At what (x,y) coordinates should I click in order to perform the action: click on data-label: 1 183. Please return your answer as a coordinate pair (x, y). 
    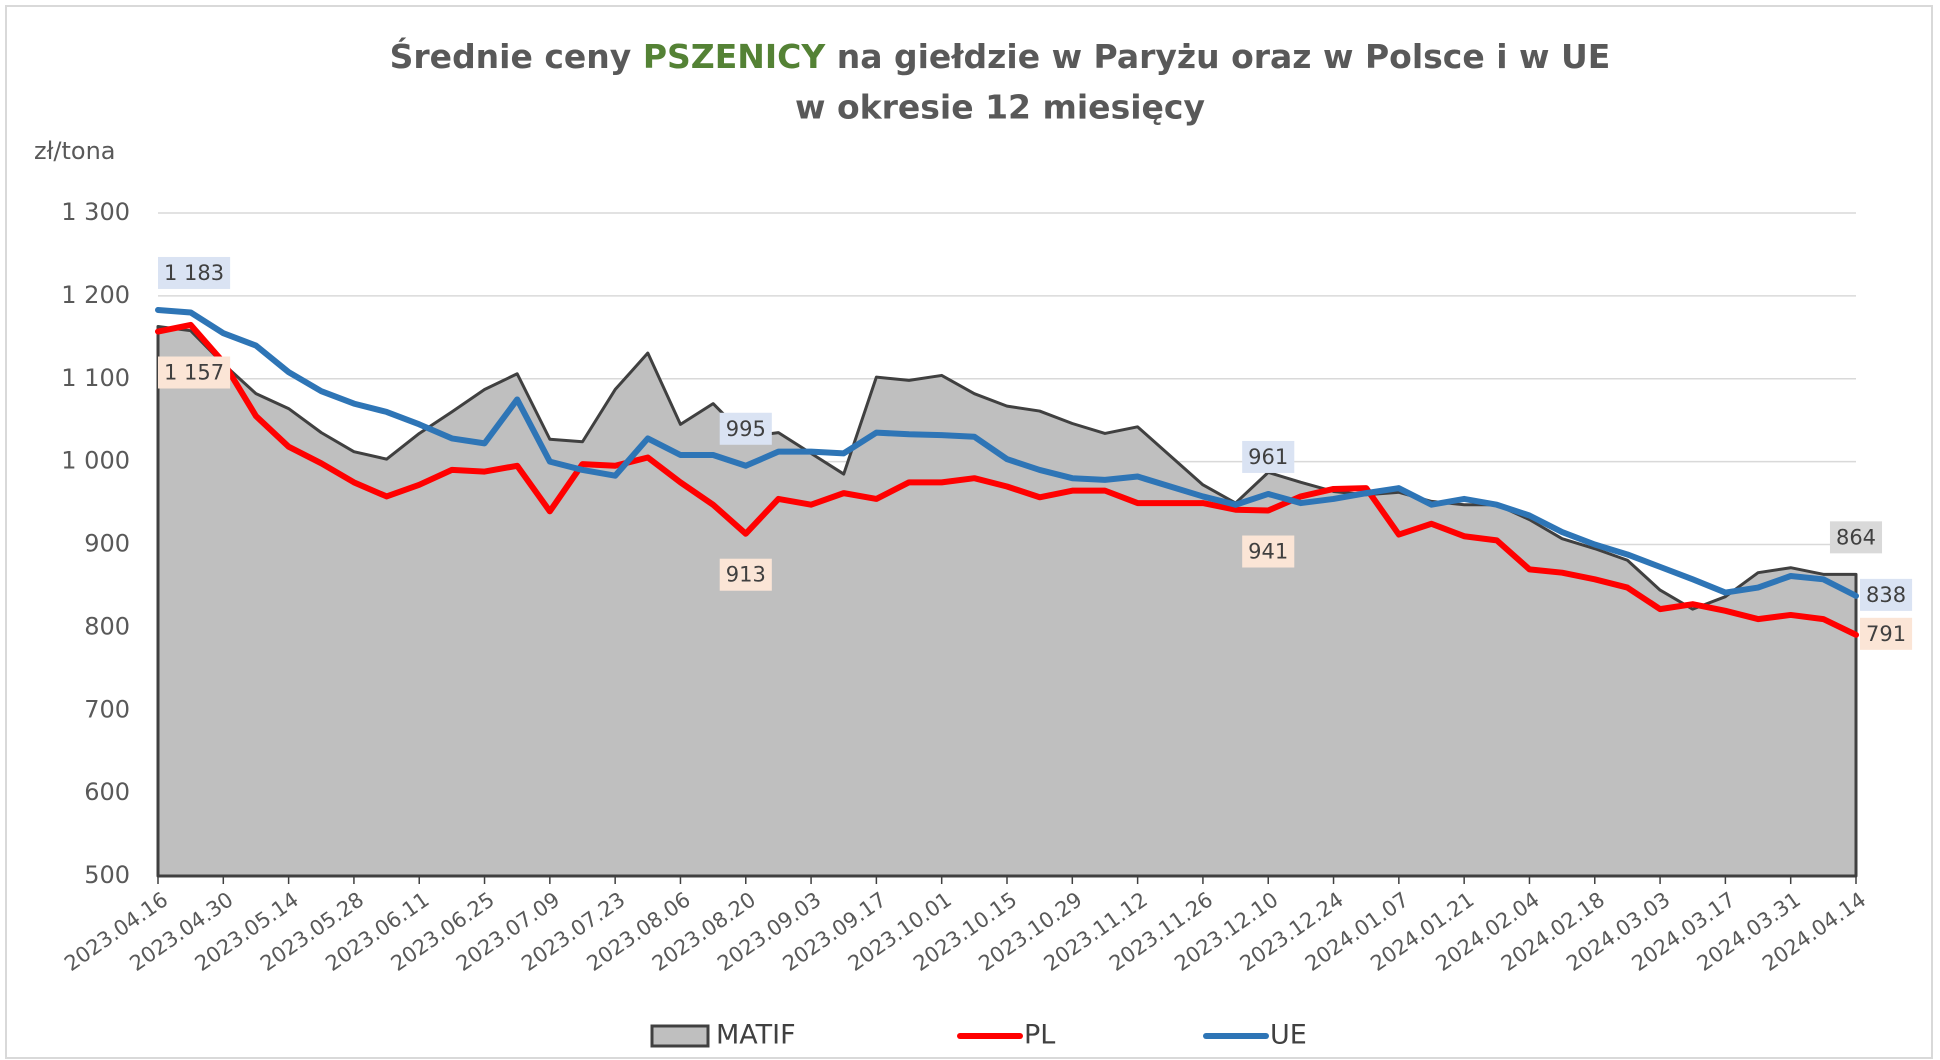
    Looking at the image, I should click on (194, 273).